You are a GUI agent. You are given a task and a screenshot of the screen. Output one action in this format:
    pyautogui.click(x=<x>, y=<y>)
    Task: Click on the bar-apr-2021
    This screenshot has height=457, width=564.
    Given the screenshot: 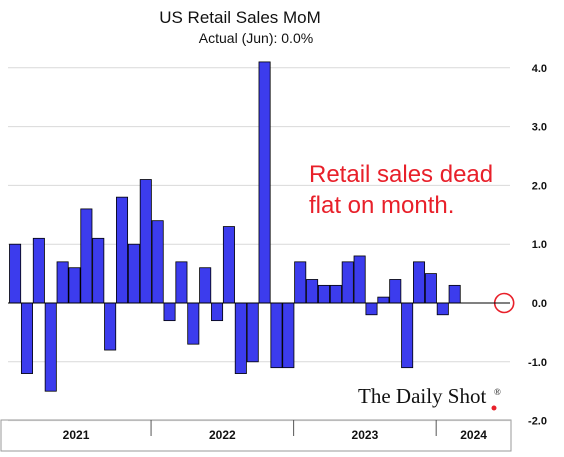 What is the action you would take?
    pyautogui.click(x=50, y=347)
    